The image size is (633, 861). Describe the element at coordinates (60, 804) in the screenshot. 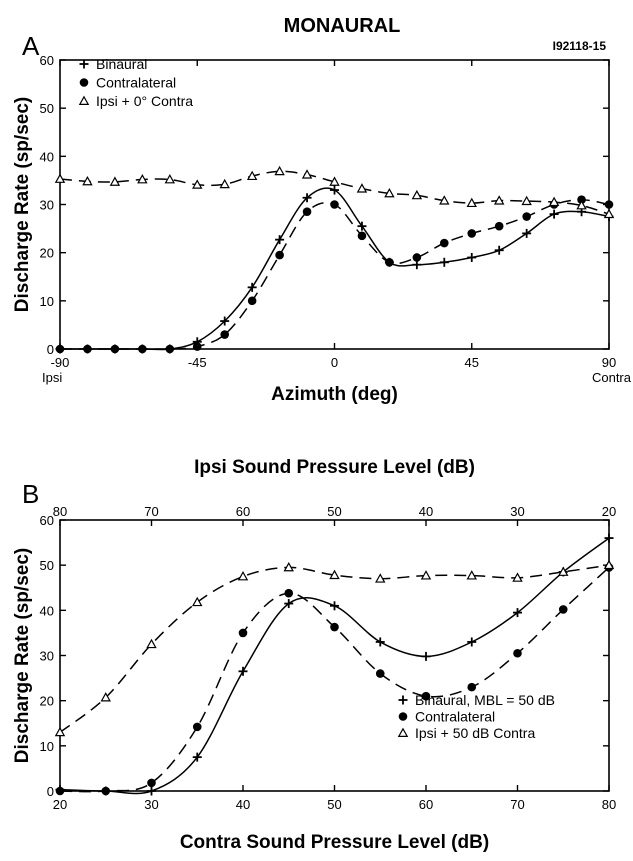

I see `x-tick-label: 20` at that location.